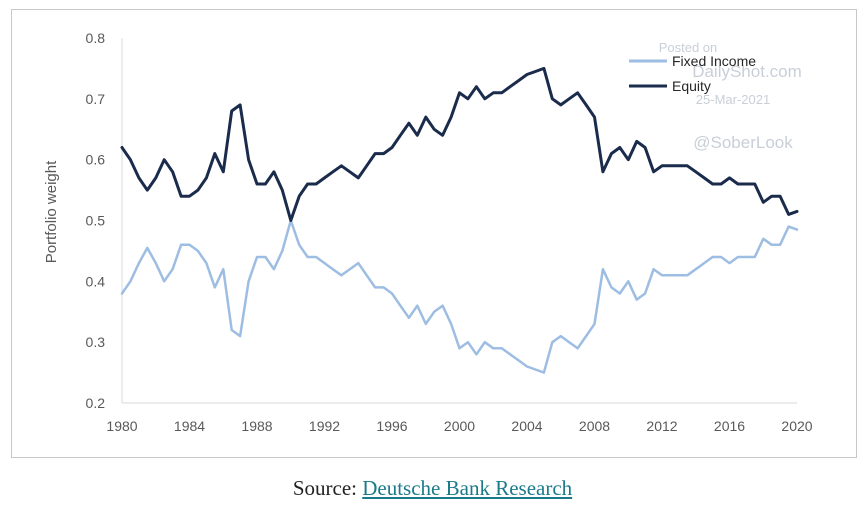 Image resolution: width=865 pixels, height=506 pixels. Describe the element at coordinates (747, 71) in the screenshot. I see `watermark-site: DailyShot.com` at that location.